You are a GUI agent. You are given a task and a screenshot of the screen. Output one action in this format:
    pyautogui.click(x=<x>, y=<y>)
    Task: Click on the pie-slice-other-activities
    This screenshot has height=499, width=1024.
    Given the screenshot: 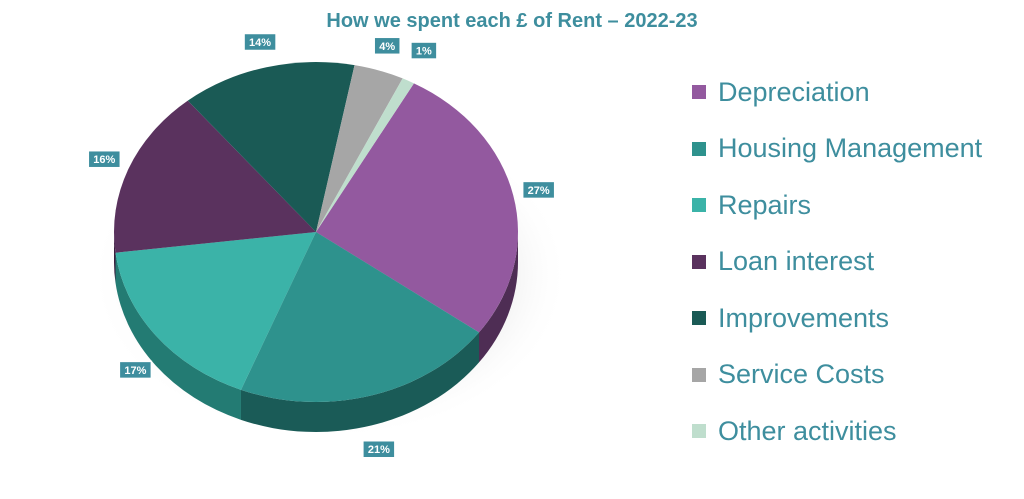 What is the action you would take?
    pyautogui.click(x=365, y=155)
    